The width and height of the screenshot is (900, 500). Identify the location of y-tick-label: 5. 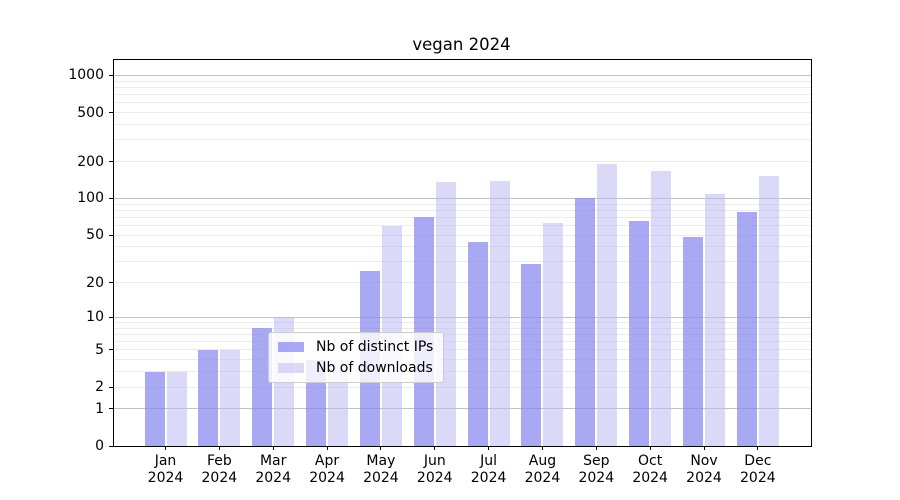
(99, 349).